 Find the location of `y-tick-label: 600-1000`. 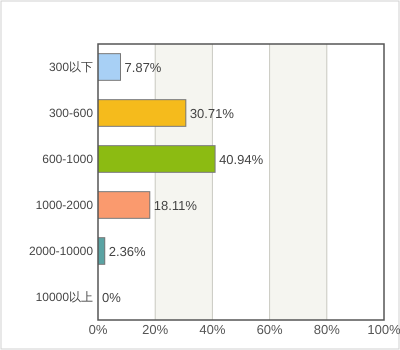

y-tick-label: 600-1000 is located at coordinates (68, 159).